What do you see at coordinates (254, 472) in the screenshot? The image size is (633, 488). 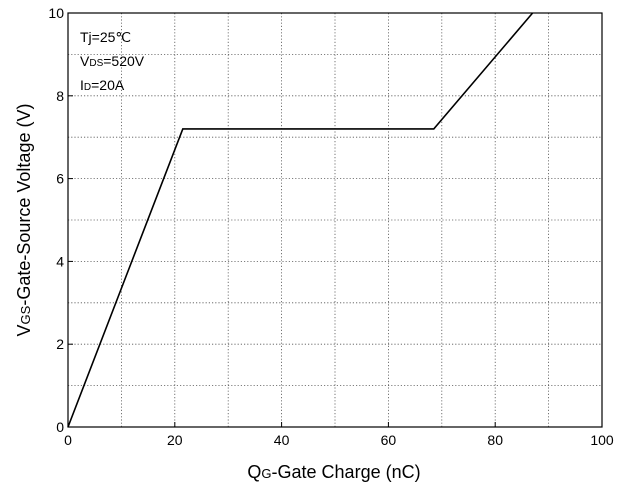 I see `x-axis-title-main: Q` at bounding box center [254, 472].